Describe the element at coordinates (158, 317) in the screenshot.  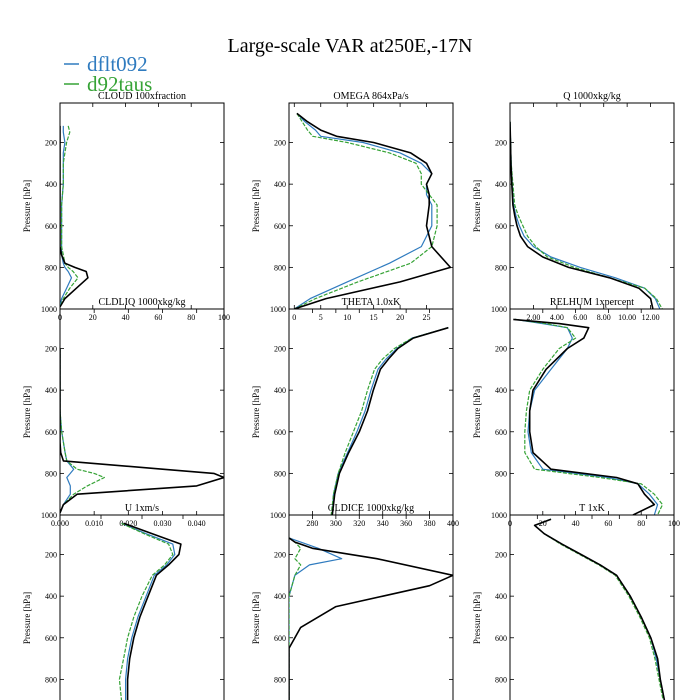
I see `x-tick-label: 60` at that location.